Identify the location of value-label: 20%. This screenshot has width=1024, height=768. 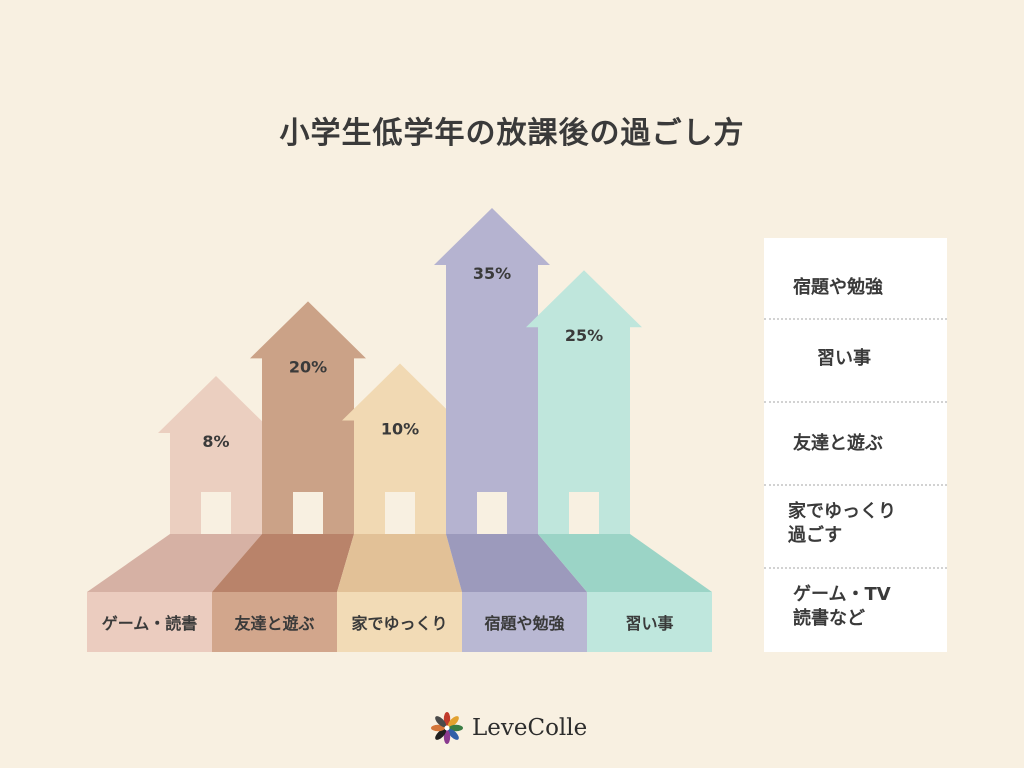
(308, 366).